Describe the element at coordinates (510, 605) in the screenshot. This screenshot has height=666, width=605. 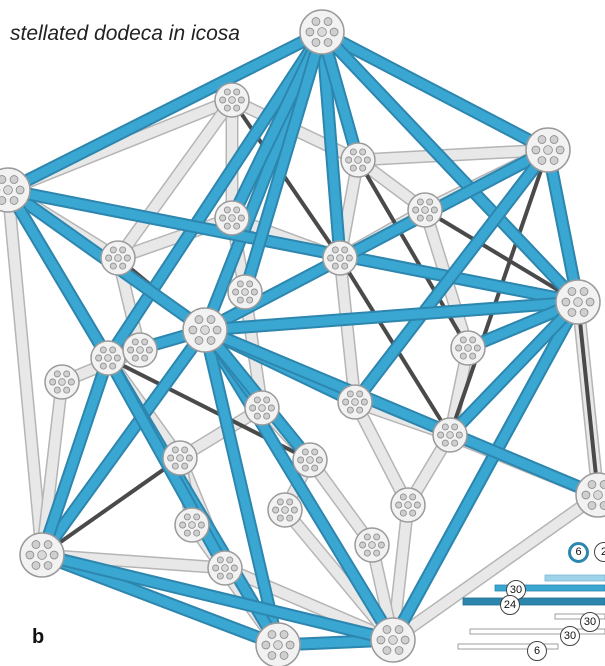
I see `legend-label-24: 24` at that location.